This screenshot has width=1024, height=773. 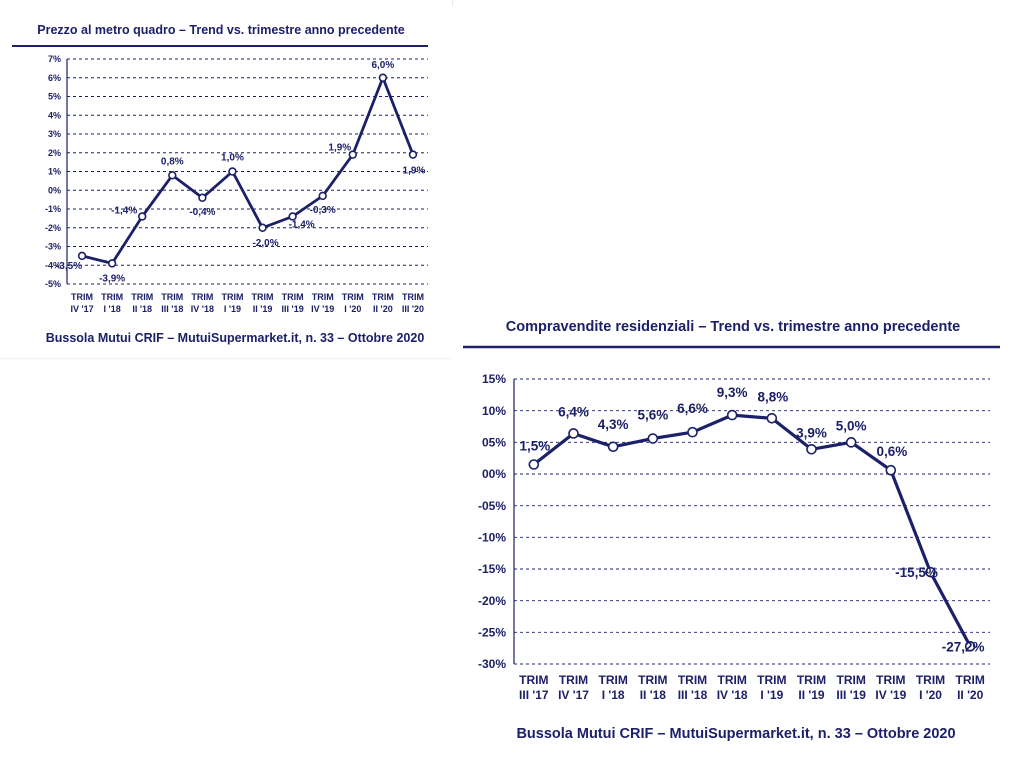 I want to click on data-label: 6,0%, so click(x=382, y=65).